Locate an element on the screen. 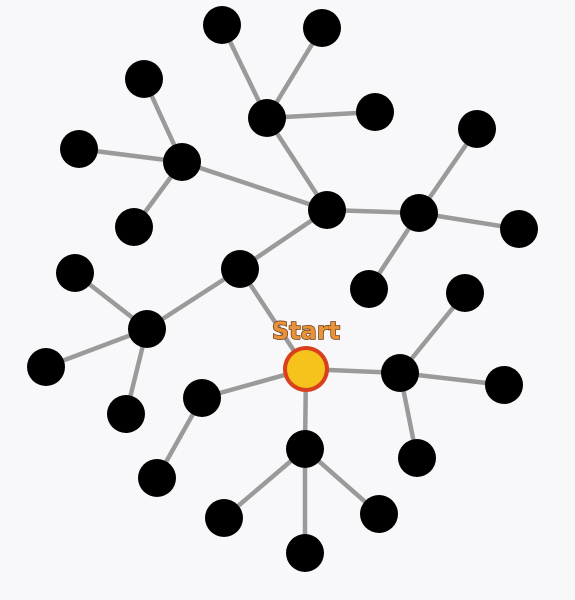 The image size is (575, 600). edge-n8-n9 is located at coordinates (254, 186).